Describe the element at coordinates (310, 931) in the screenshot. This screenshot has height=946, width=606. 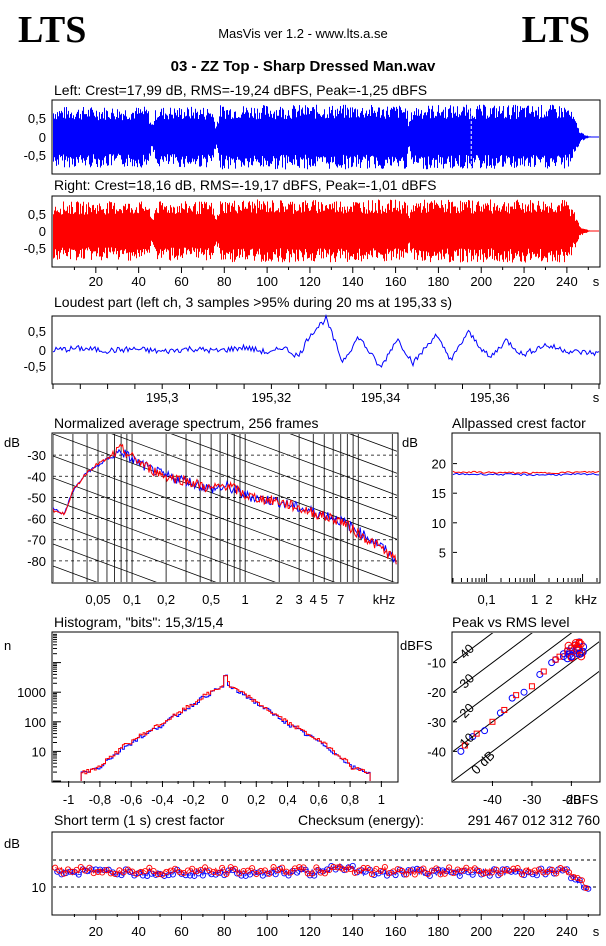
I see `short-crest-xtick: 120` at that location.